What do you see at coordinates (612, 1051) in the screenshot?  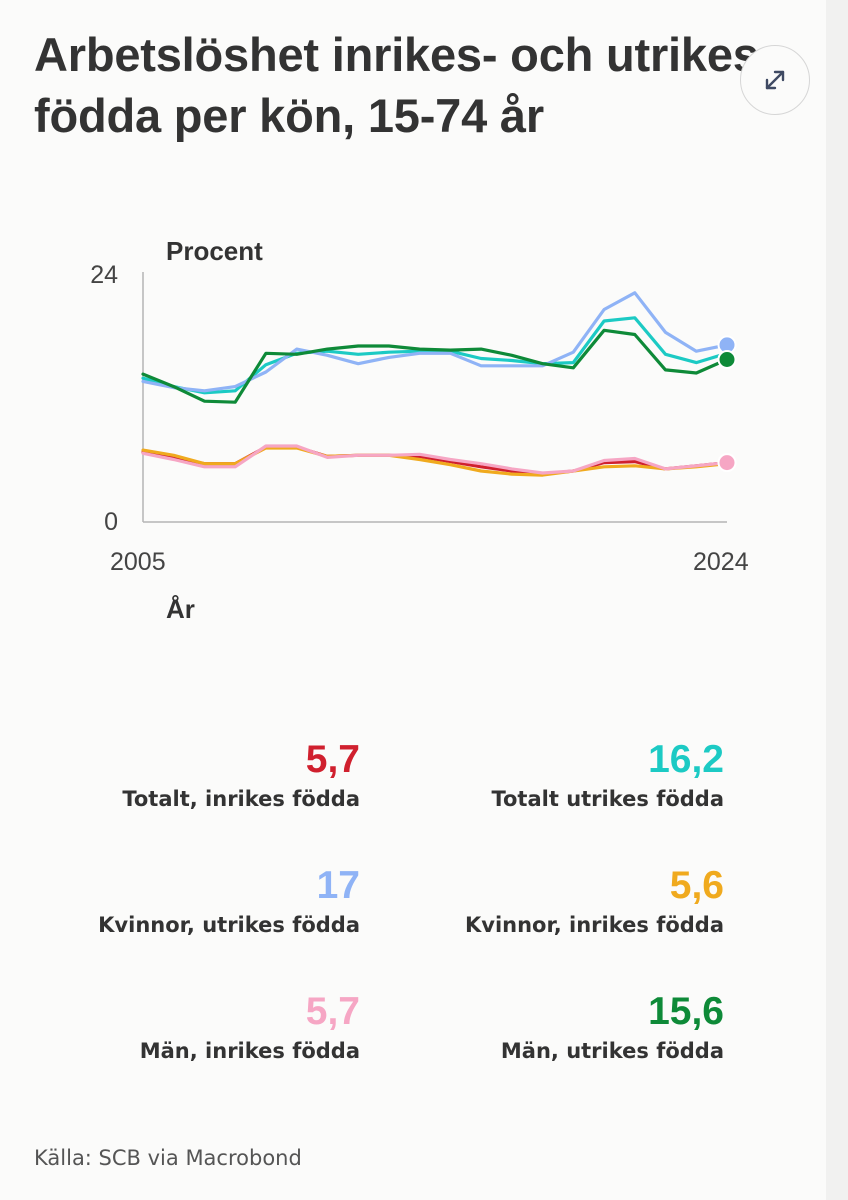 I see `stat-label: Män, utrikes födda` at bounding box center [612, 1051].